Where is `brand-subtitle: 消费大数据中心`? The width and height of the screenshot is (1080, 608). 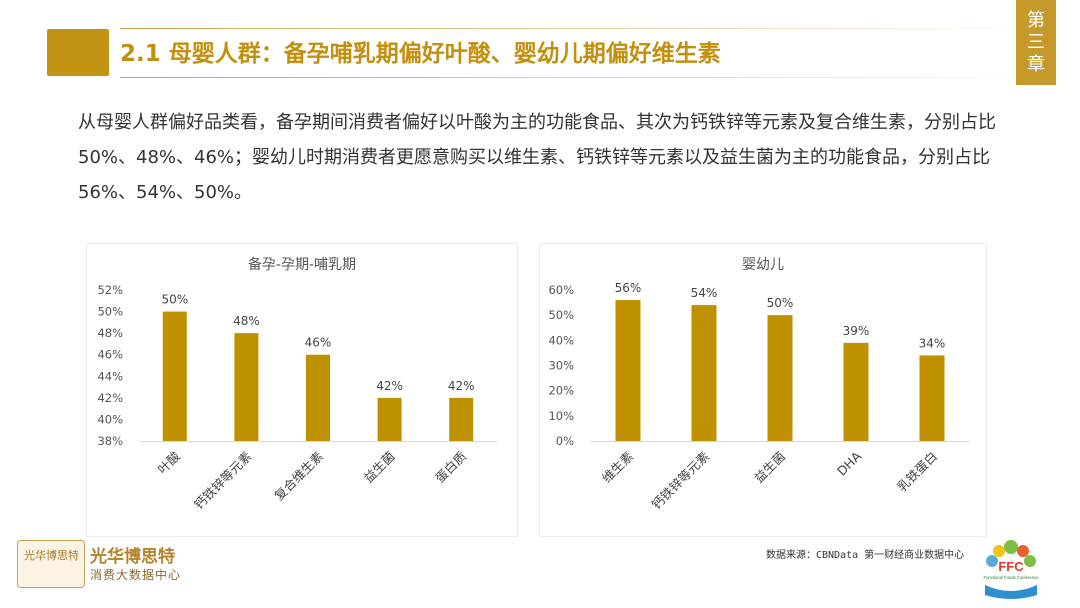
brand-subtitle: 消费大数据中心 is located at coordinates (136, 575).